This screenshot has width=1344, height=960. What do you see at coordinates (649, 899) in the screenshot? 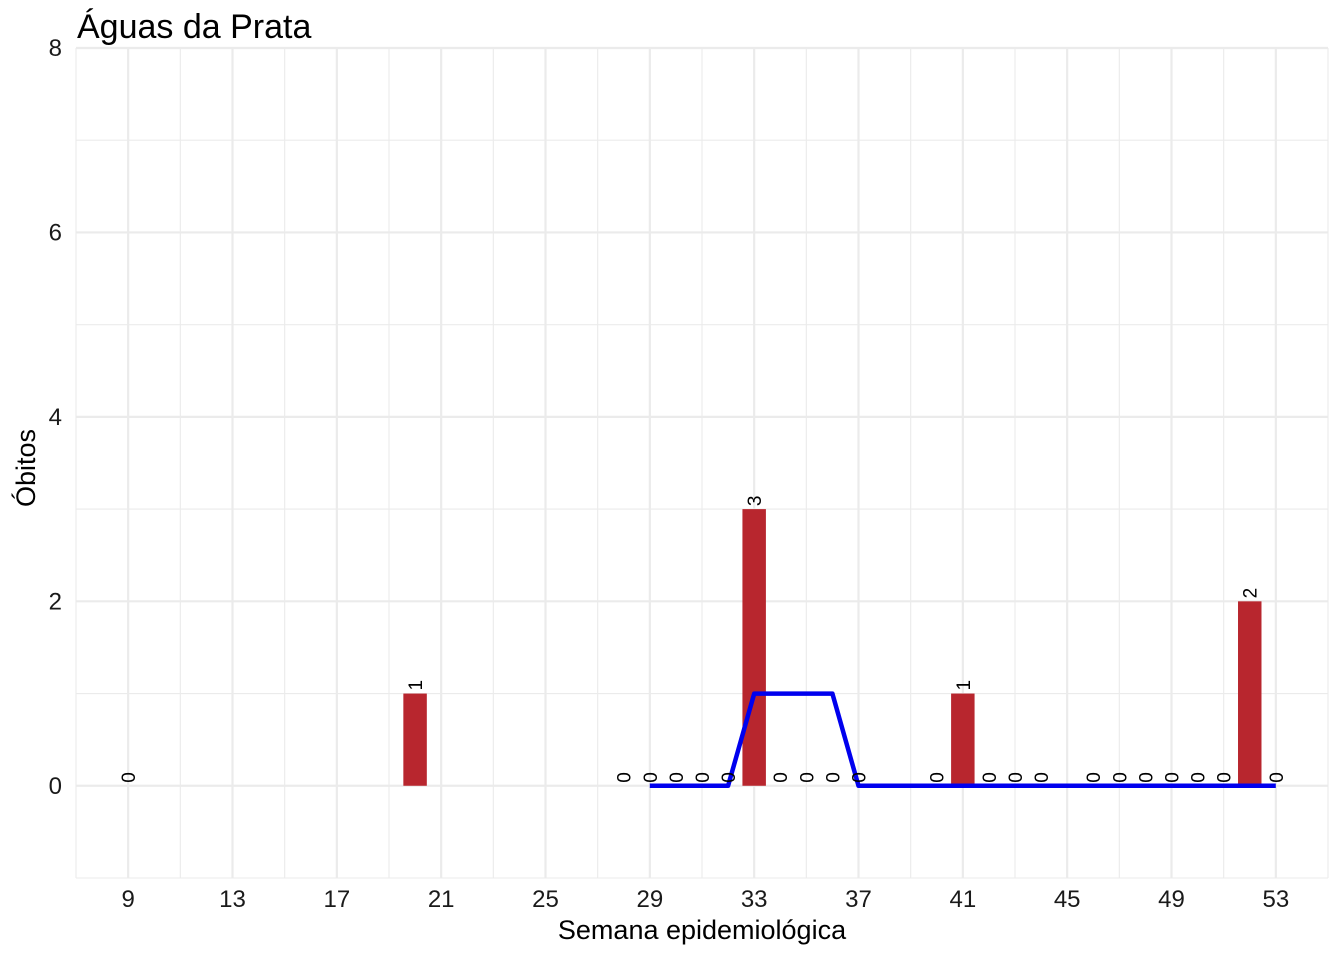
I see `x-tick-label: 29` at bounding box center [649, 899].